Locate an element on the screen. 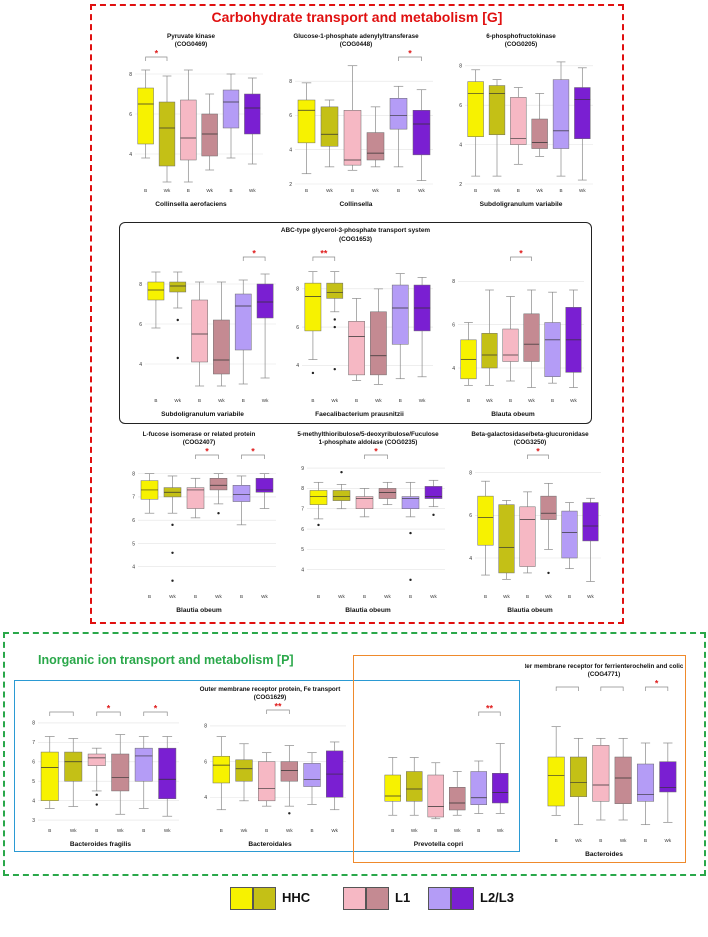  legend-swatch-l2l3-b is located at coordinates (439, 898).